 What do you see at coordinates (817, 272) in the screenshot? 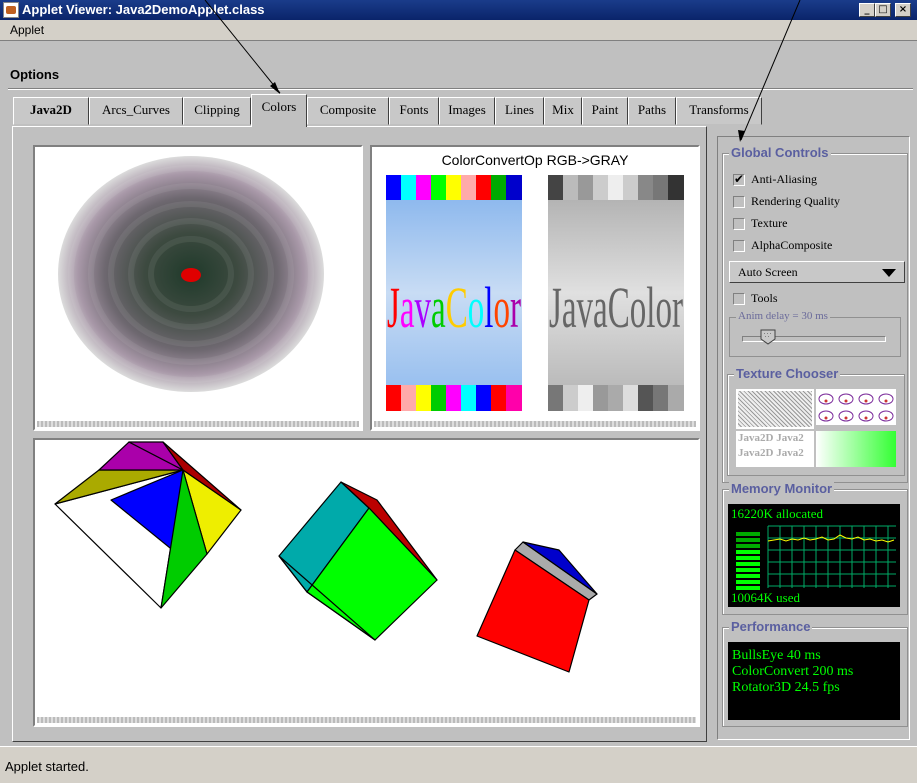
I see `screen-select: Auto Screen` at bounding box center [817, 272].